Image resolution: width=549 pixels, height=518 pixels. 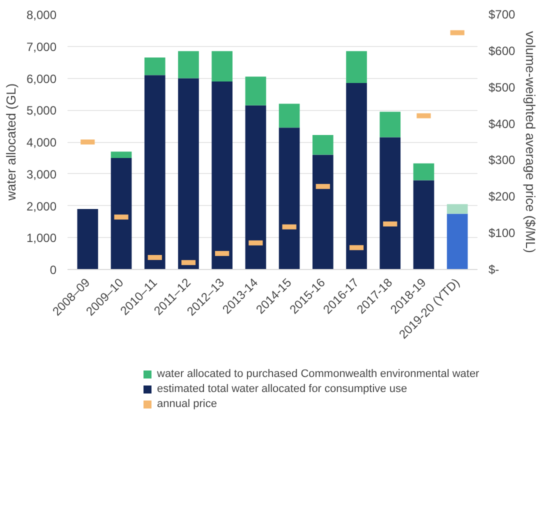 What do you see at coordinates (41, 79) in the screenshot?
I see `y-tick-label: 6,000` at bounding box center [41, 79].